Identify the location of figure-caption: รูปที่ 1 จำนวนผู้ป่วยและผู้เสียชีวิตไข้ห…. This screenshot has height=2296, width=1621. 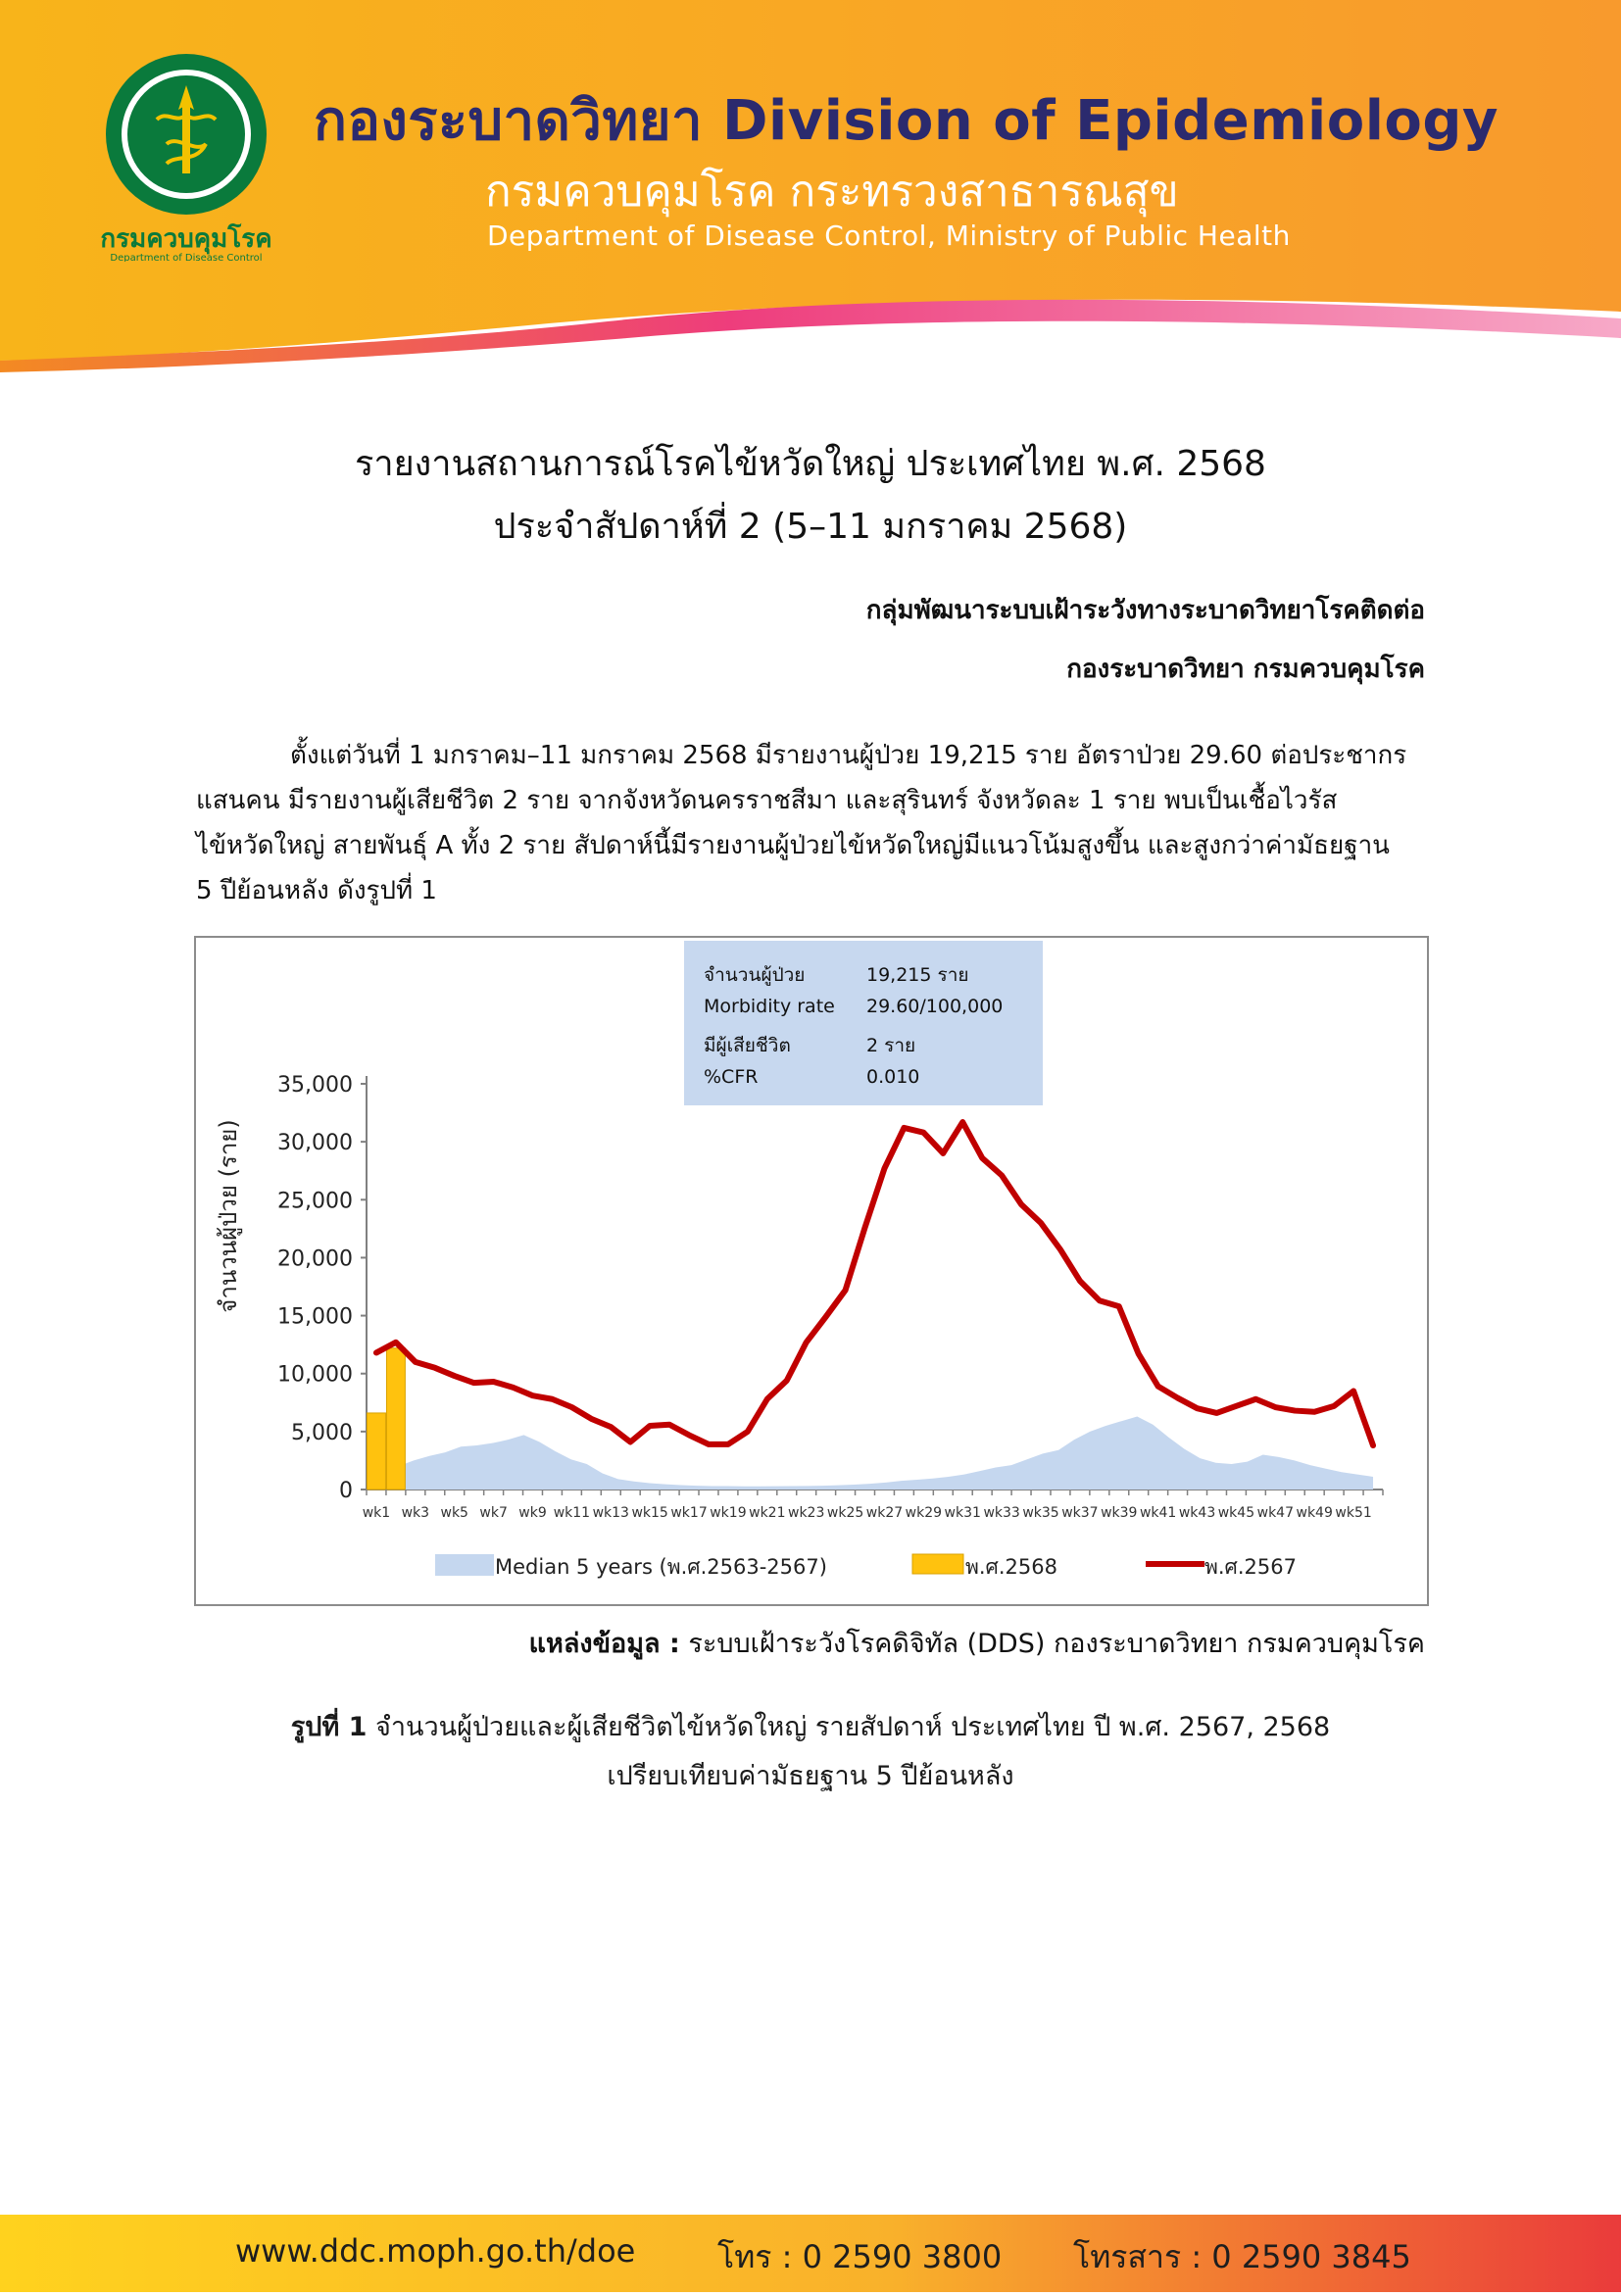
(810, 1726).